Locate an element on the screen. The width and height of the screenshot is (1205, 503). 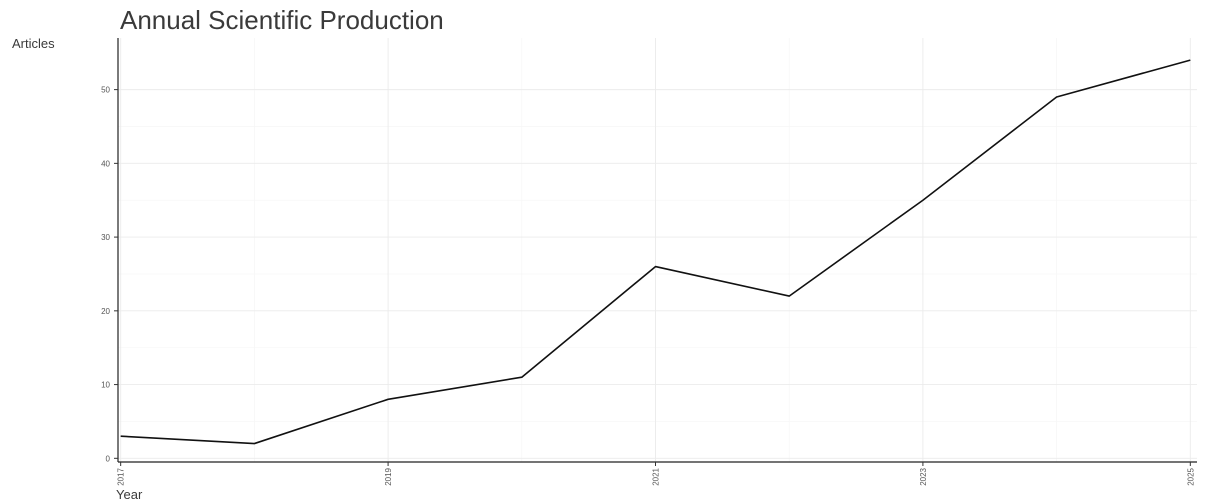
x-tick-label: 2023 is located at coordinates (923, 476).